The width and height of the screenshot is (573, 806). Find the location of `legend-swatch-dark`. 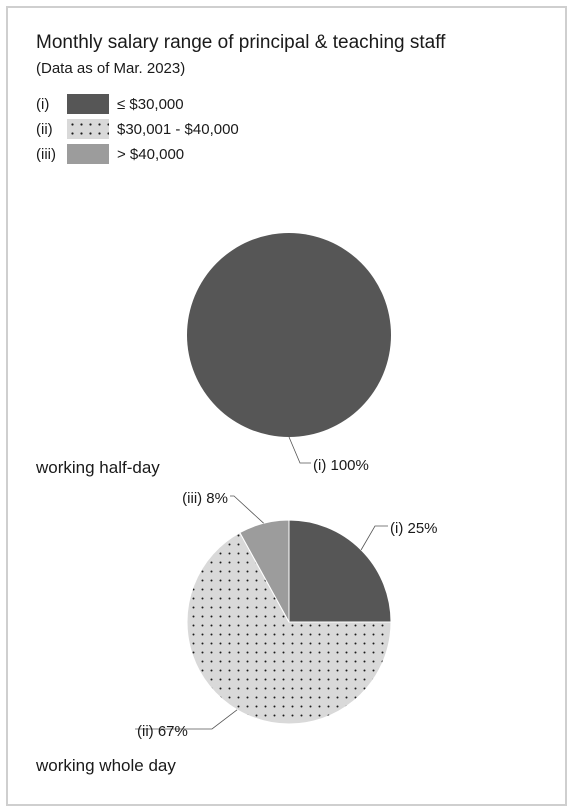

legend-swatch-dark is located at coordinates (88, 104).